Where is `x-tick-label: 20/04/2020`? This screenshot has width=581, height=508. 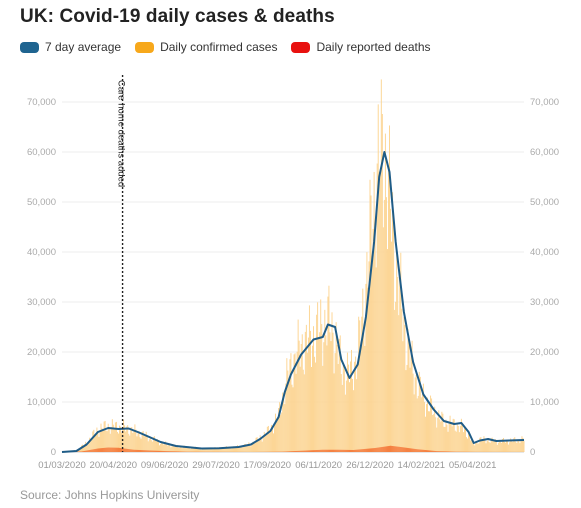 x-tick-label: 20/04/2020 is located at coordinates (114, 465).